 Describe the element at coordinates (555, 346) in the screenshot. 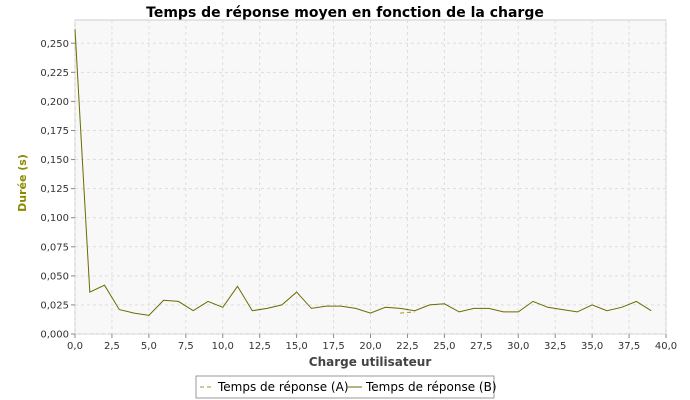

I see `x-tick-label: 32,5` at that location.